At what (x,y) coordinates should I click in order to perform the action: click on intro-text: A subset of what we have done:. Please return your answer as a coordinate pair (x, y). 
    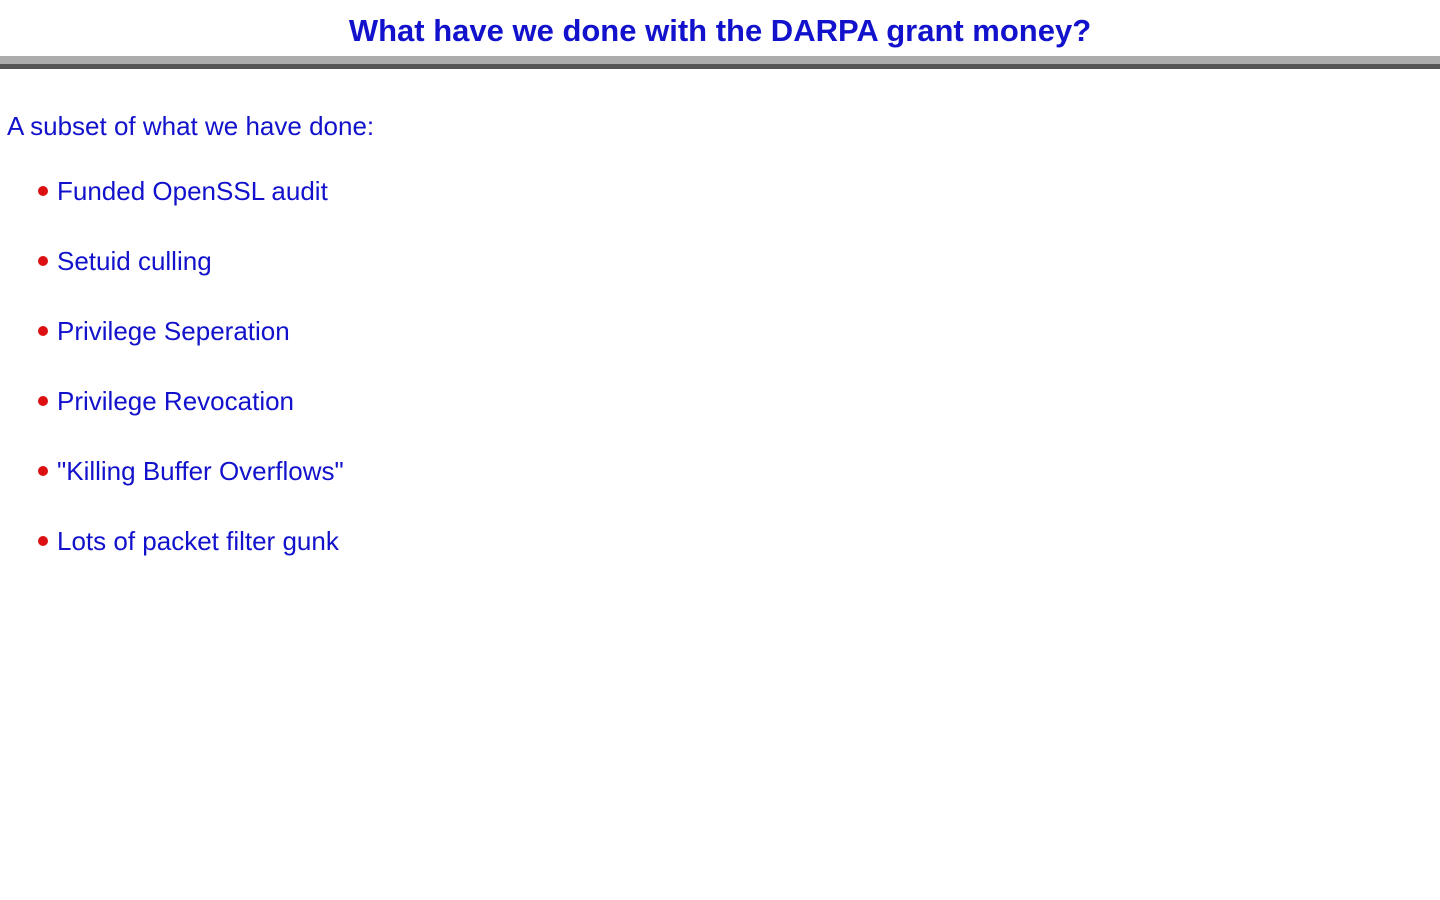
    Looking at the image, I should click on (191, 126).